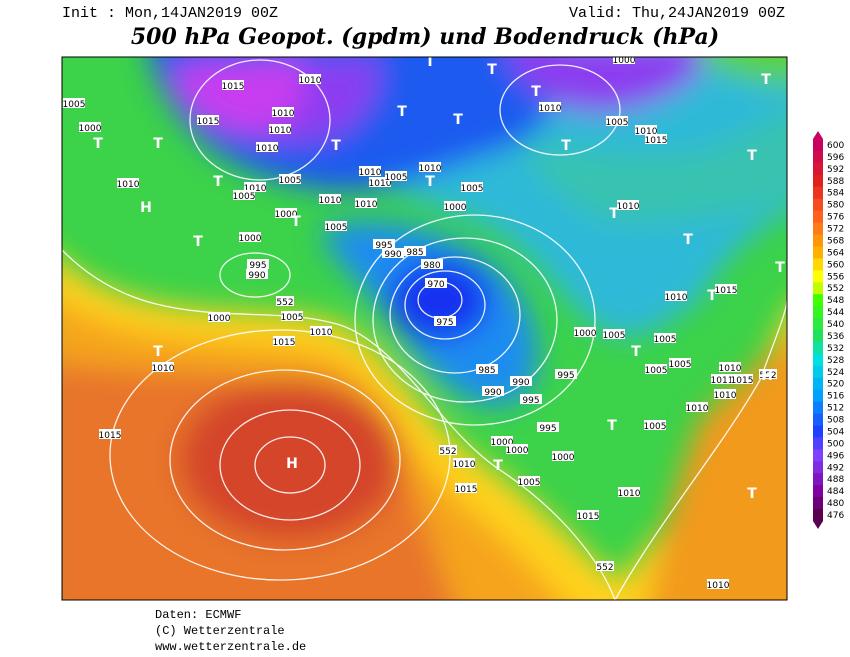 This screenshot has width=850, height=657. What do you see at coordinates (835, 373) in the screenshot?
I see `colorbar-label: 524` at bounding box center [835, 373].